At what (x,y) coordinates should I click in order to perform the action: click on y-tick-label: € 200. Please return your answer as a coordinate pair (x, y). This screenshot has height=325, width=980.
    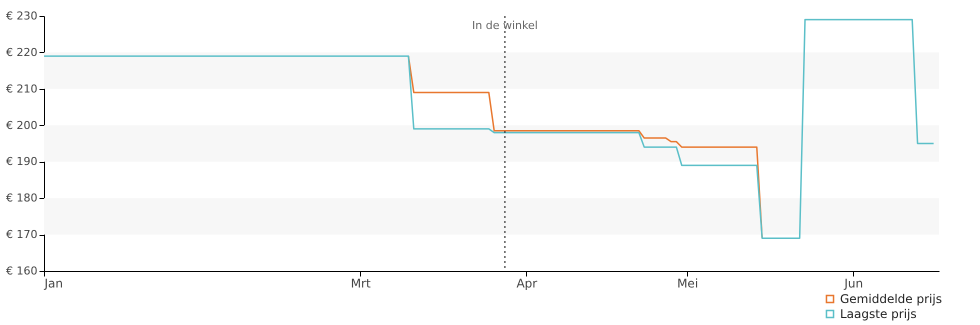
    Looking at the image, I should click on (22, 125).